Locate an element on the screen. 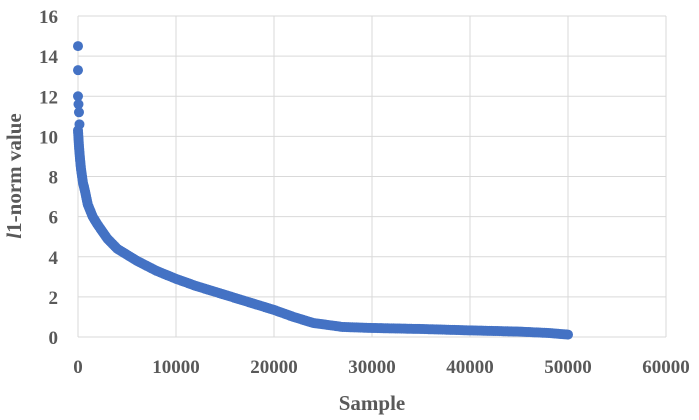  y-tick-label: 10 is located at coordinates (48, 137).